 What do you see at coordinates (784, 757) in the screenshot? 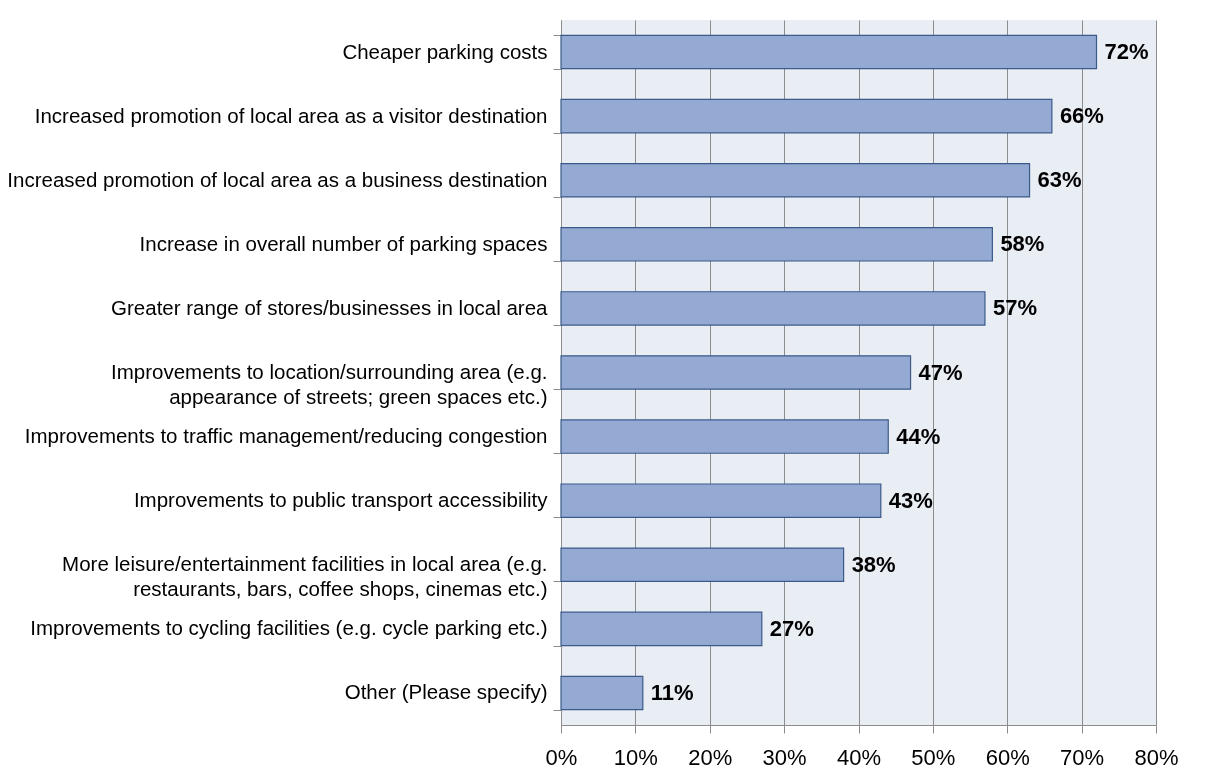
I see `x-tick-label: 30%` at bounding box center [784, 757].